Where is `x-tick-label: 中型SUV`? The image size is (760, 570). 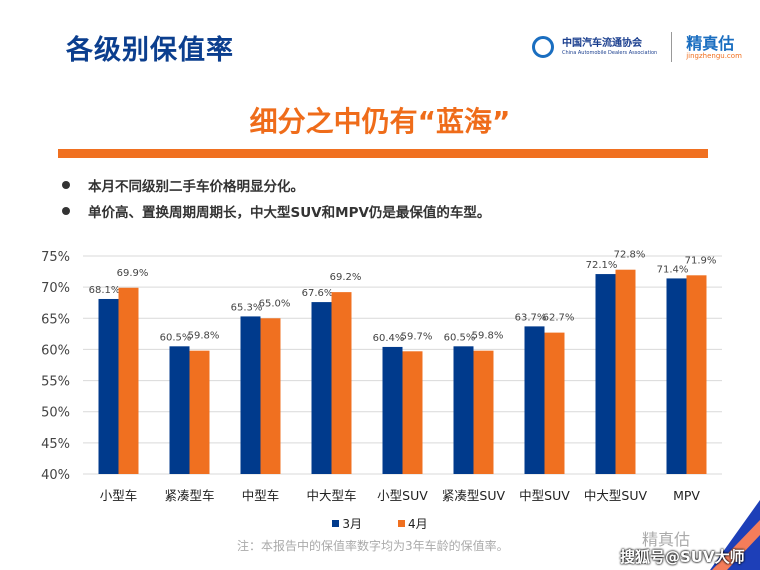 x-tick-label: 中型SUV is located at coordinates (544, 495).